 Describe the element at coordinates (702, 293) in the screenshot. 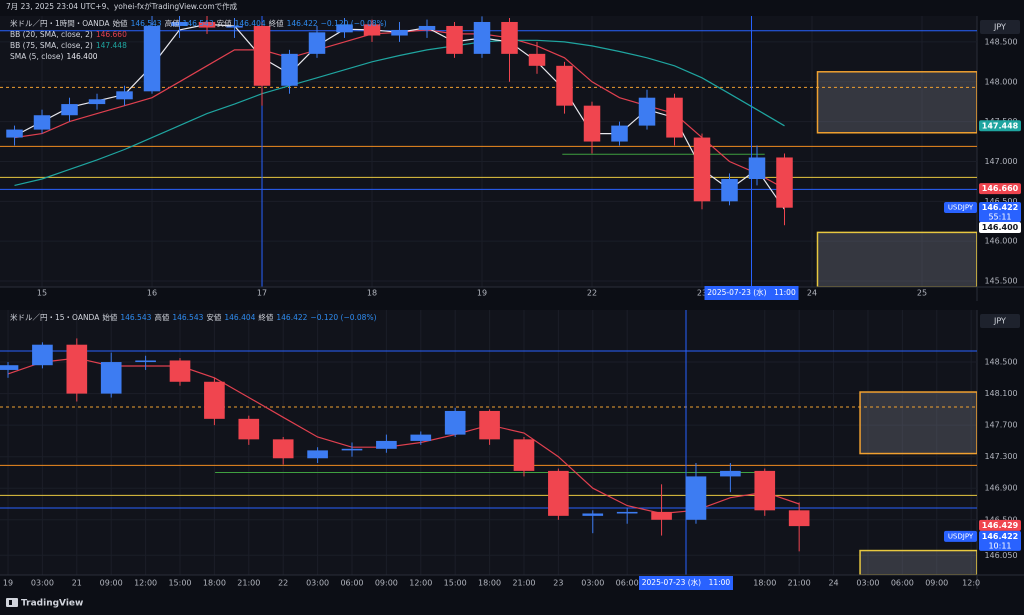

I see `x-tick-label: 23` at that location.